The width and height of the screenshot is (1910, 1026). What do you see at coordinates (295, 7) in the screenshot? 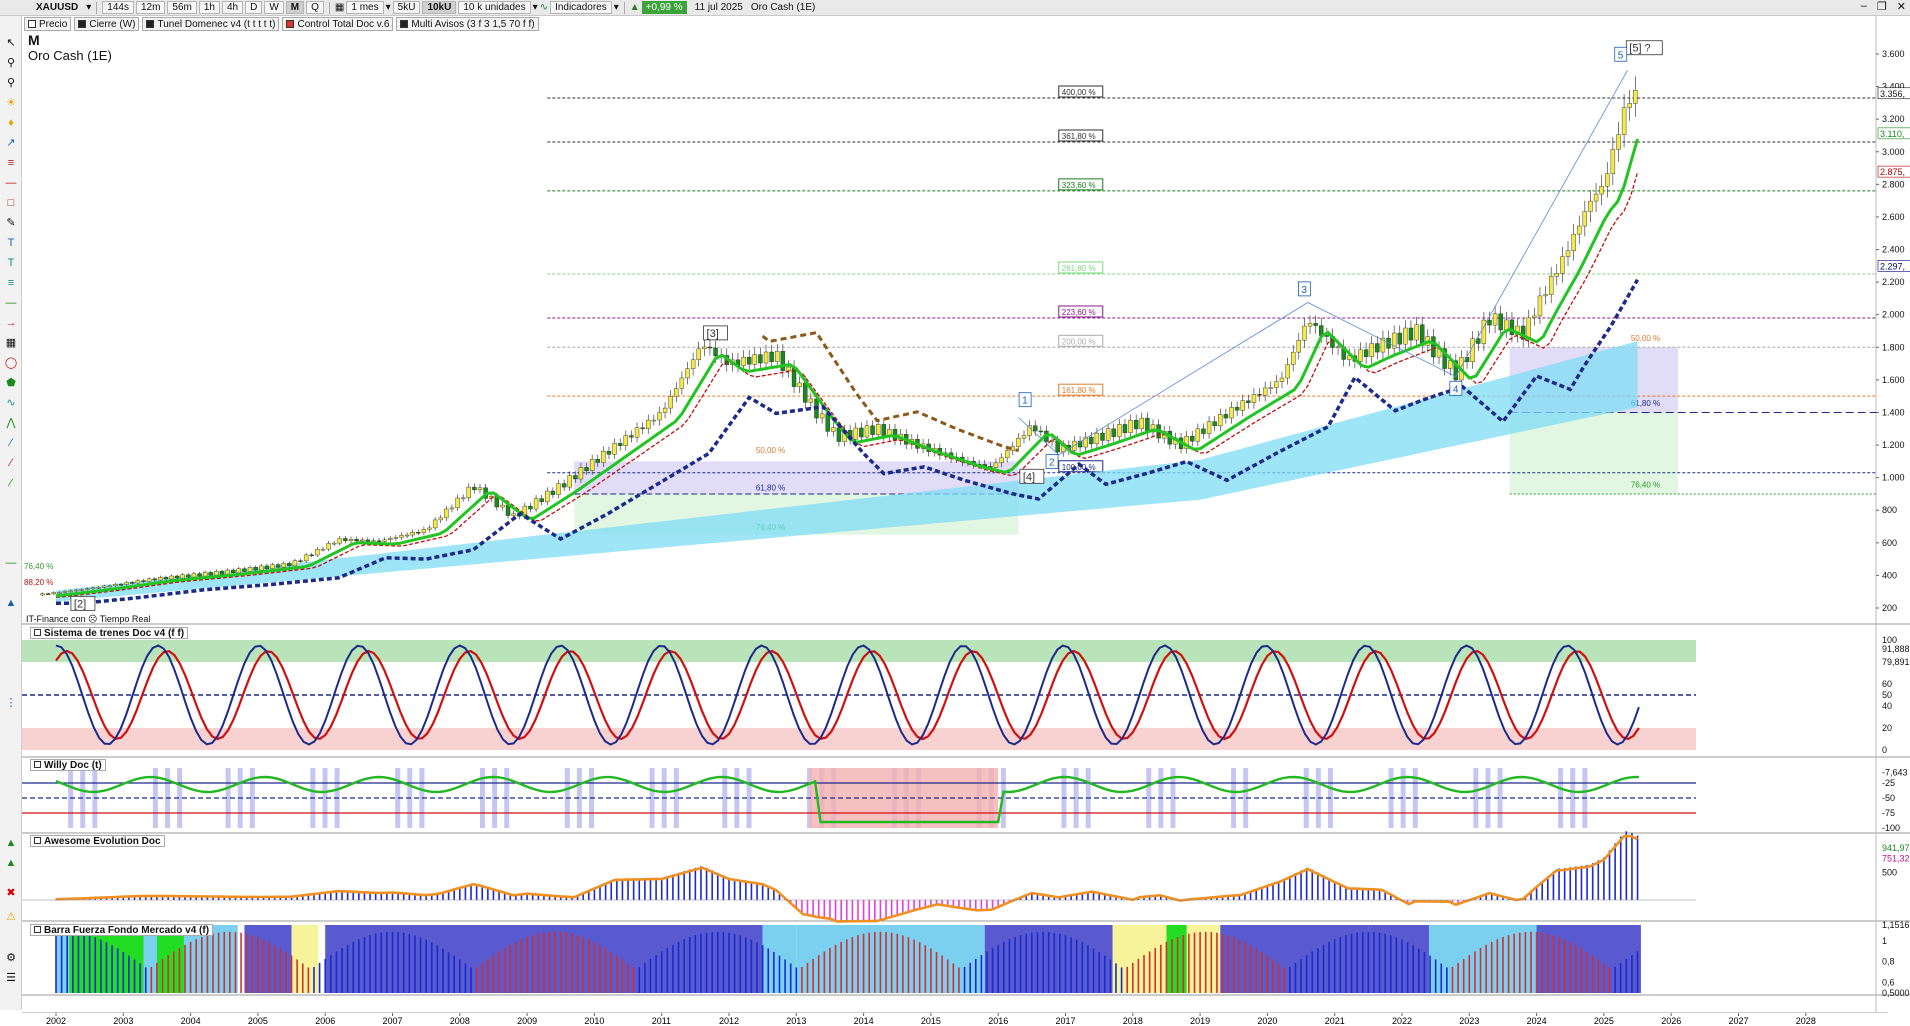
I see `timeframe-m: M` at bounding box center [295, 7].